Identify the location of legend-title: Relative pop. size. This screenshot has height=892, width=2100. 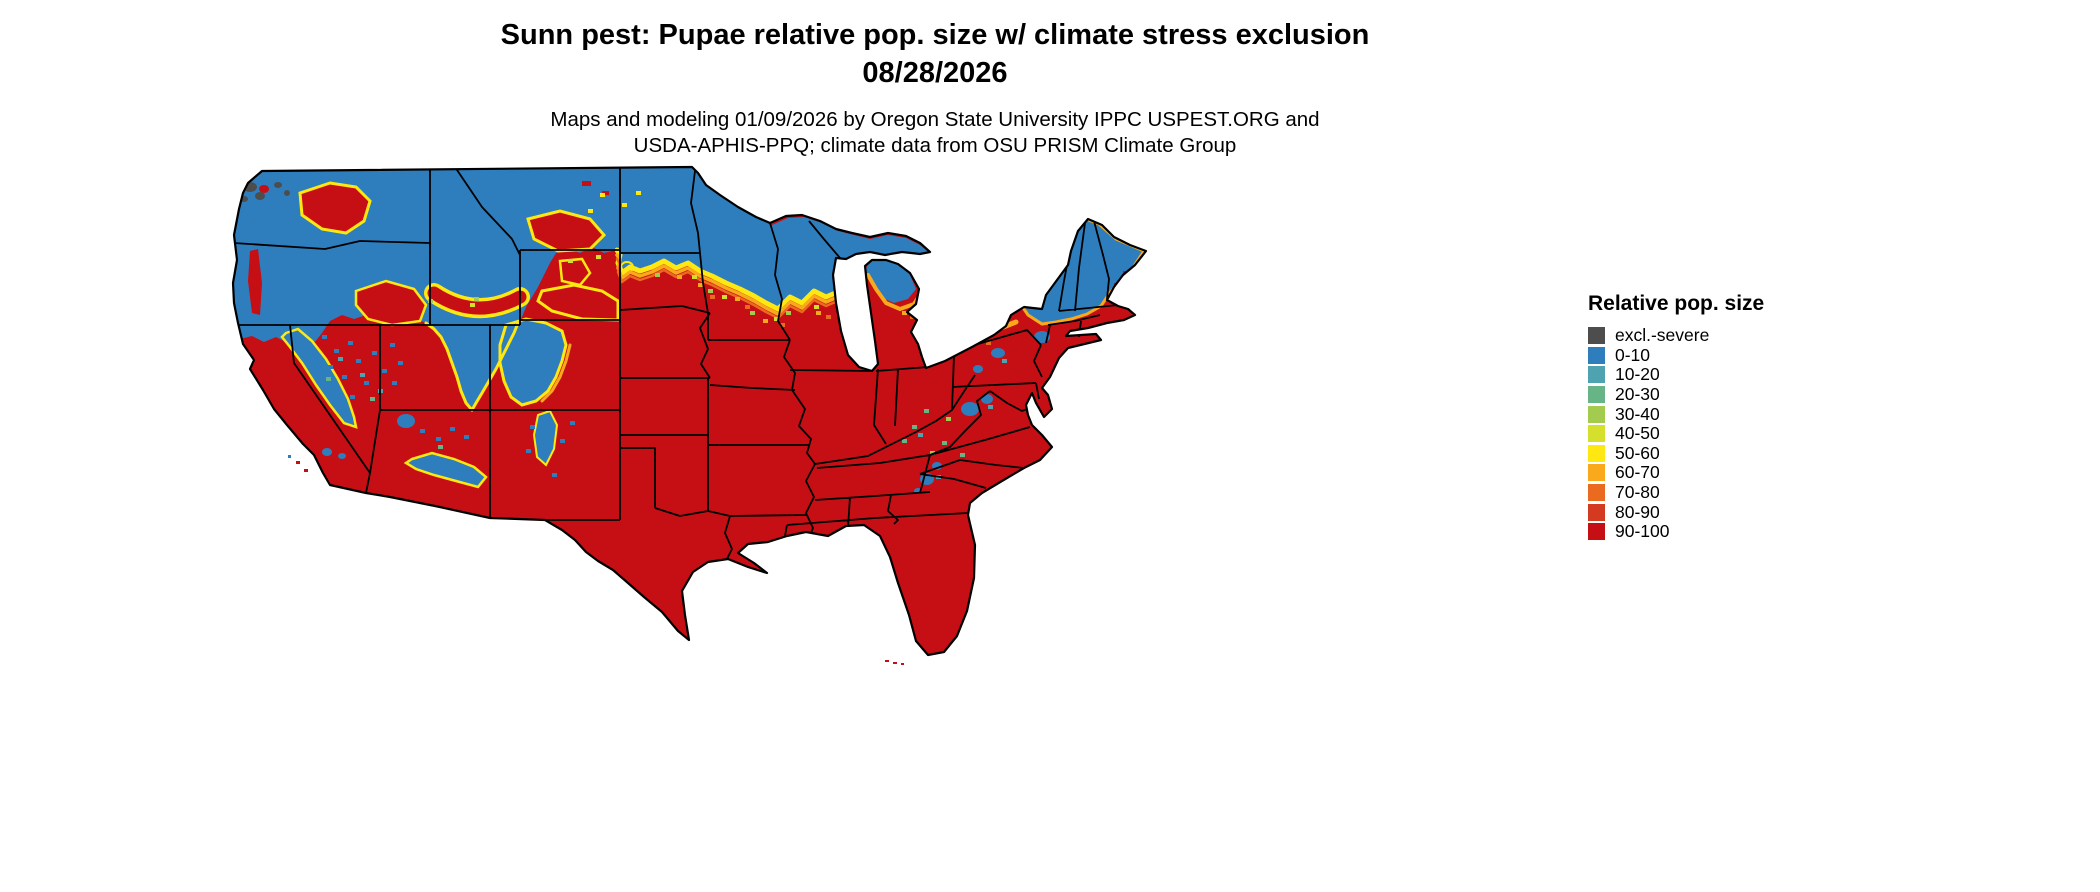
(1676, 303).